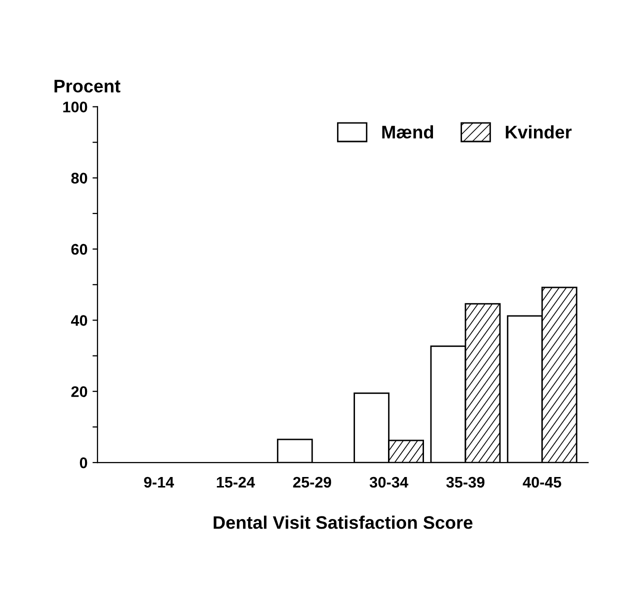  Describe the element at coordinates (79, 249) in the screenshot. I see `y-tick-label: 60` at that location.